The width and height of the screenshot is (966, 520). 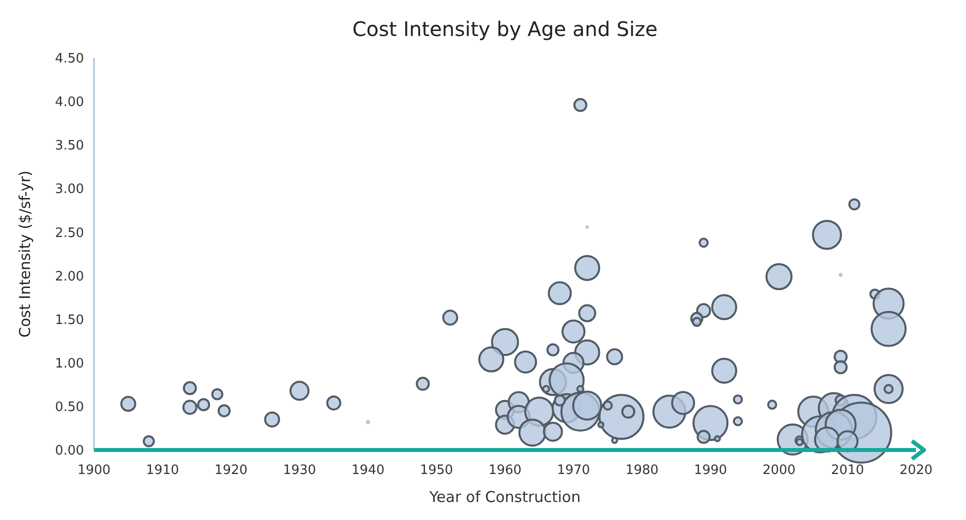 What do you see at coordinates (504, 497) in the screenshot?
I see `x-axis-title: Year of Construction` at bounding box center [504, 497].